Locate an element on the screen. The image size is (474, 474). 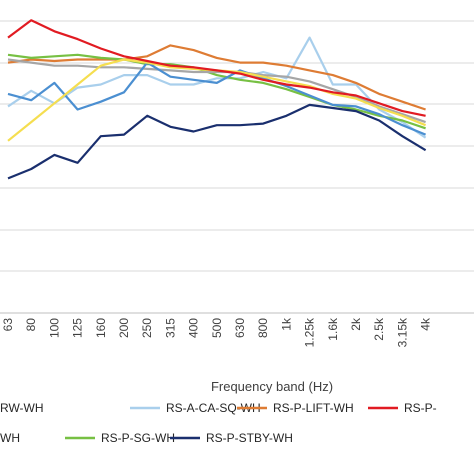
legend-label: -WH is located at coordinates (10, 438).